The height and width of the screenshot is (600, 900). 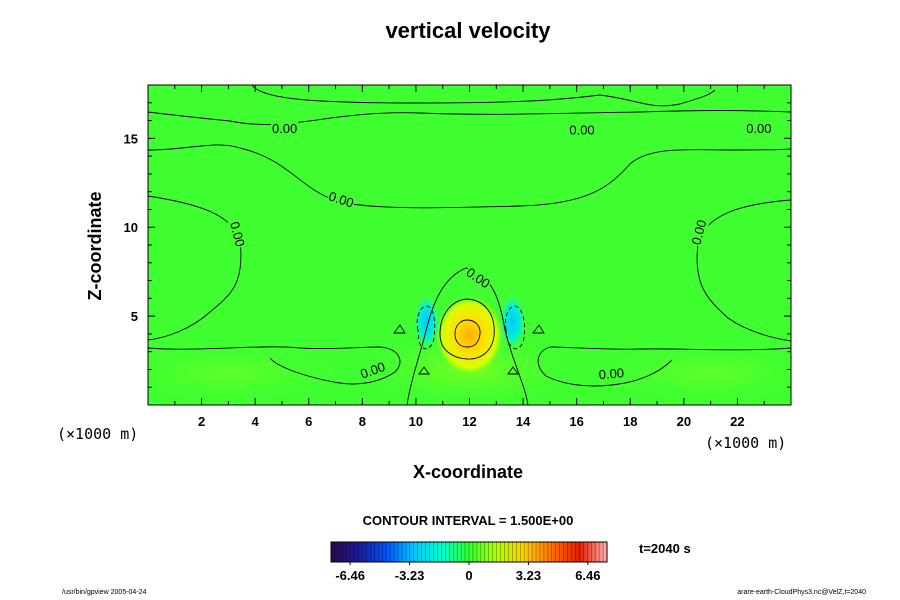 I want to click on contour-right-column, so click(x=743, y=270).